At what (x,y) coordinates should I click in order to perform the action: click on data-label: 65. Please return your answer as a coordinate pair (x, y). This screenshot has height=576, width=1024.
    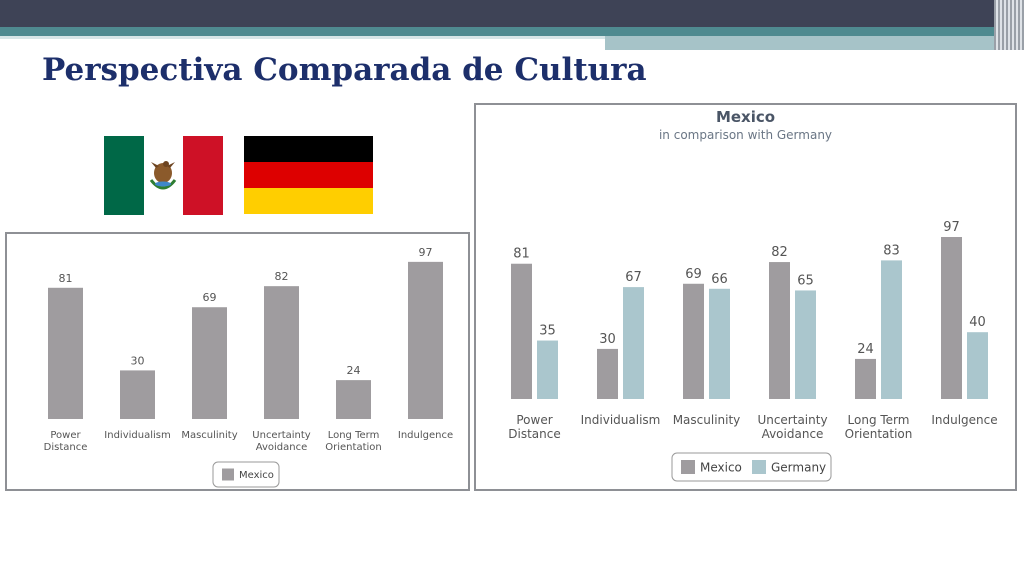
    Looking at the image, I should click on (805, 280).